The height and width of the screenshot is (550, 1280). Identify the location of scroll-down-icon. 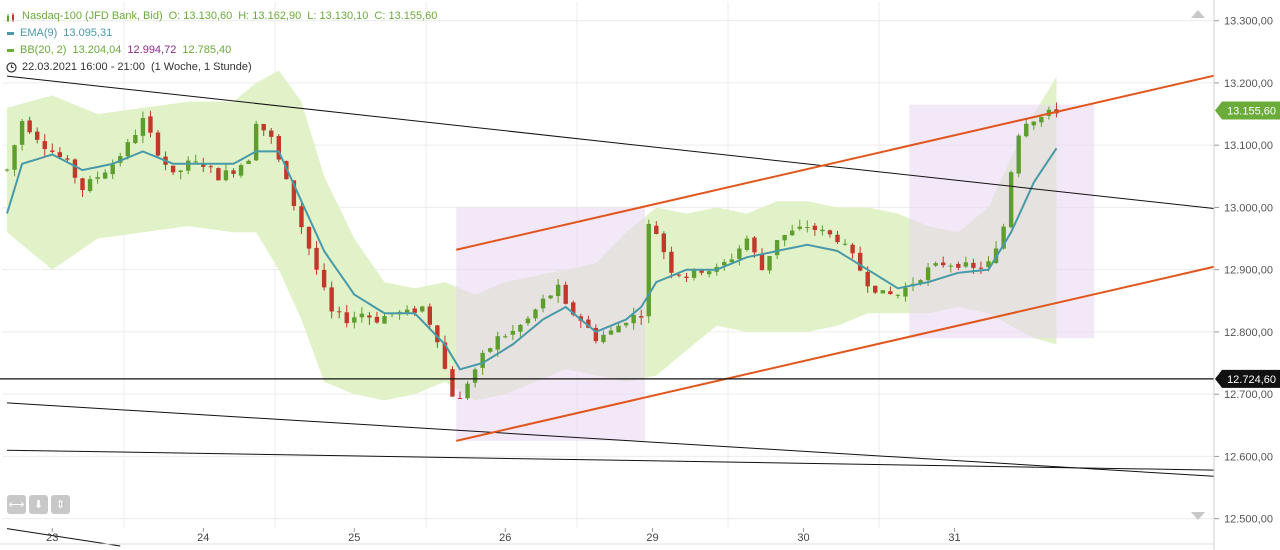
(1198, 516).